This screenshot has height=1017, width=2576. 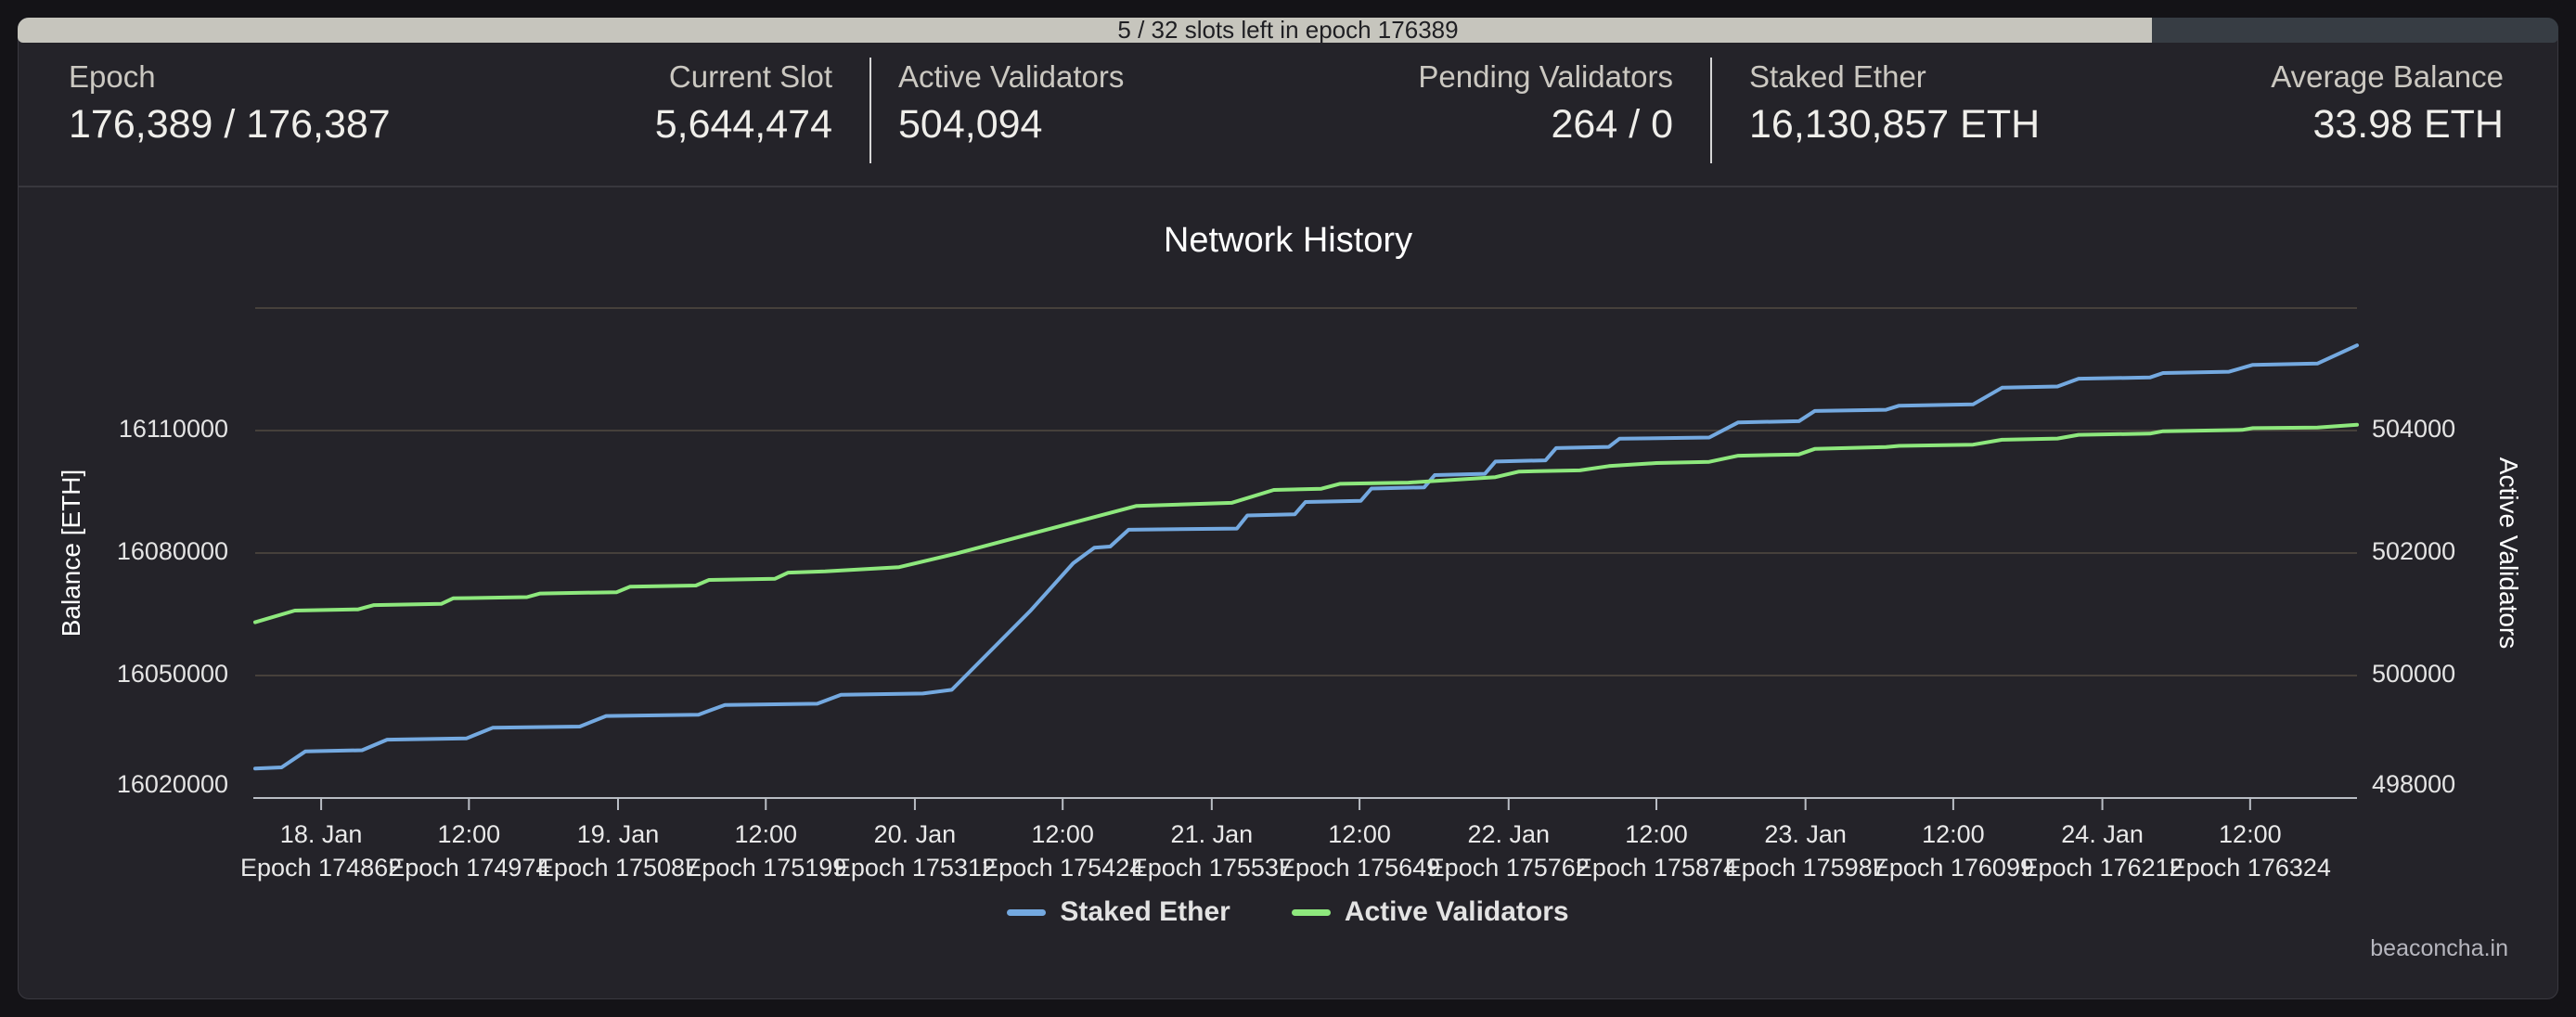 I want to click on stat-average-balance-value: 33.98 ETH, so click(x=2408, y=124).